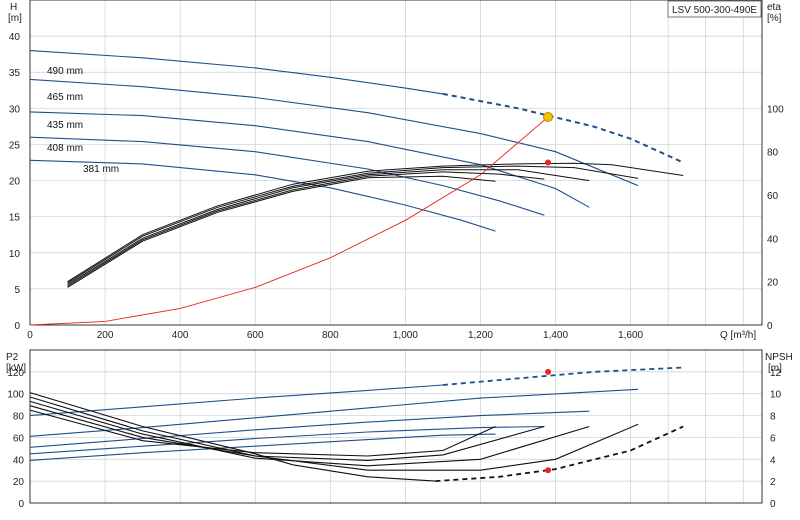  Describe the element at coordinates (480, 335) in the screenshot. I see `x-tick-label: 1,200` at that location.